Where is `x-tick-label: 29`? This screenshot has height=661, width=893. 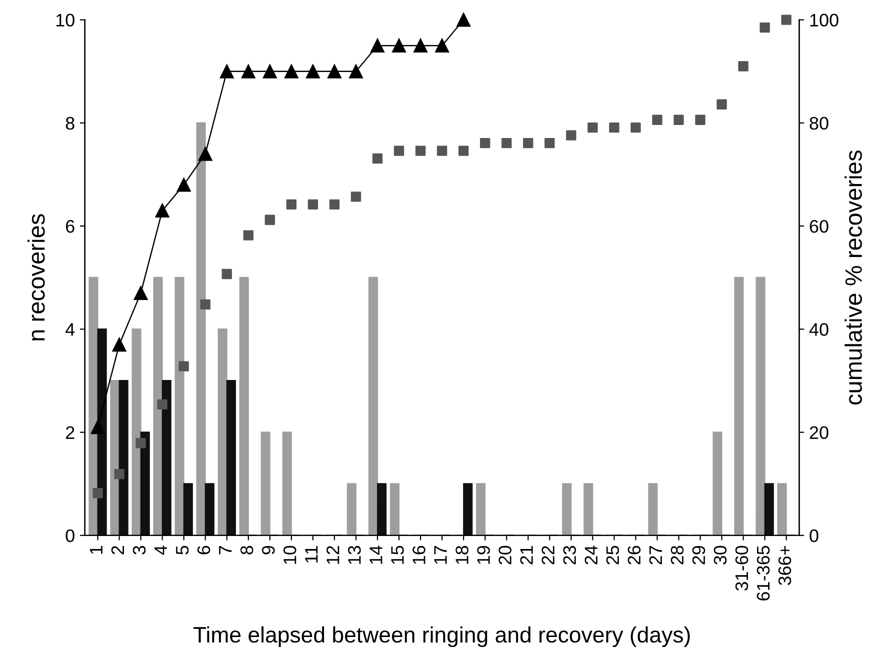
x-tick-label: 29 is located at coordinates (699, 555).